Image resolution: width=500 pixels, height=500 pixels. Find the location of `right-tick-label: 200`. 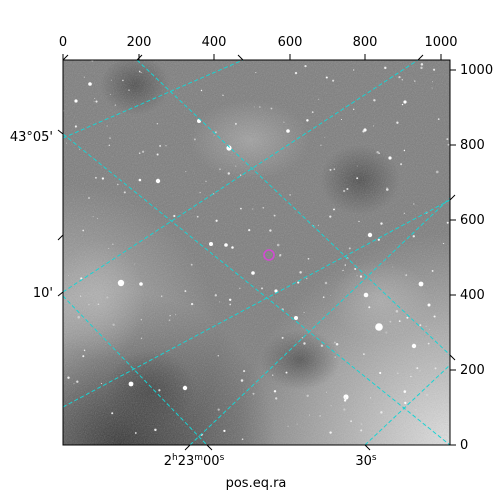

right-tick-label: 200 is located at coordinates (472, 370).